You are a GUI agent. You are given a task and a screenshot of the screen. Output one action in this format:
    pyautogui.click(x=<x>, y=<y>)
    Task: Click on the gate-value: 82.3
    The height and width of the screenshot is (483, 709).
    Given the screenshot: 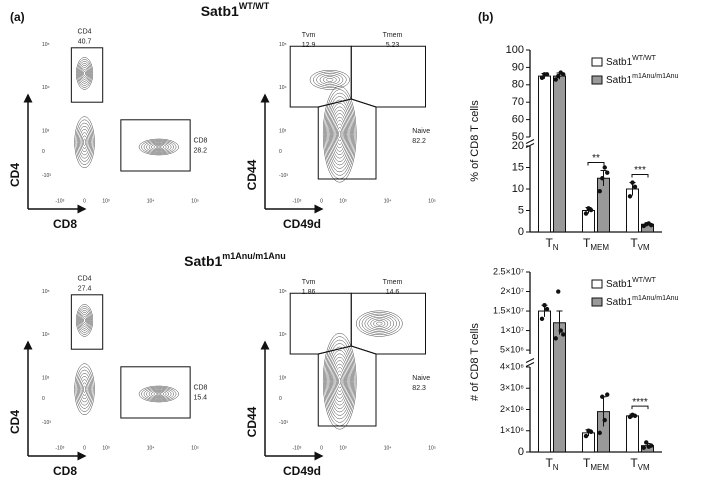 What is the action you would take?
    pyautogui.click(x=419, y=388)
    